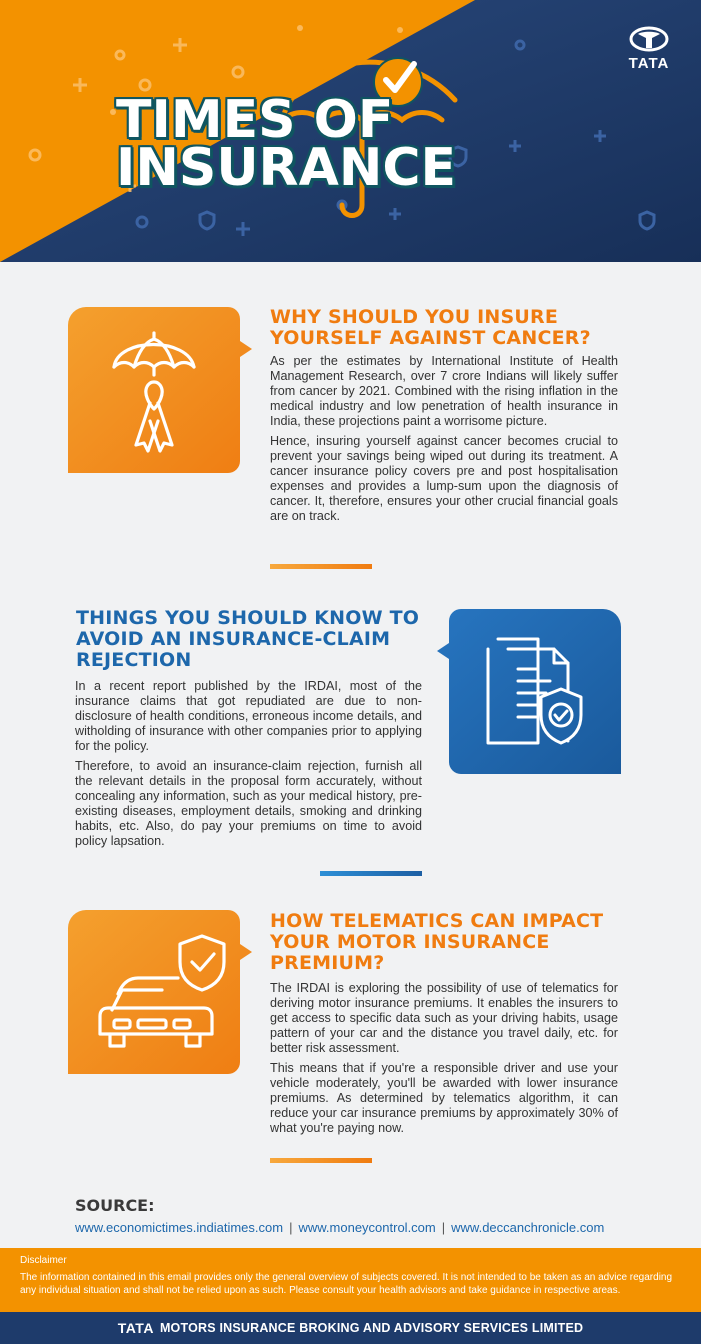 The height and width of the screenshot is (1344, 701). I want to click on tata-logo: TATA, so click(649, 49).